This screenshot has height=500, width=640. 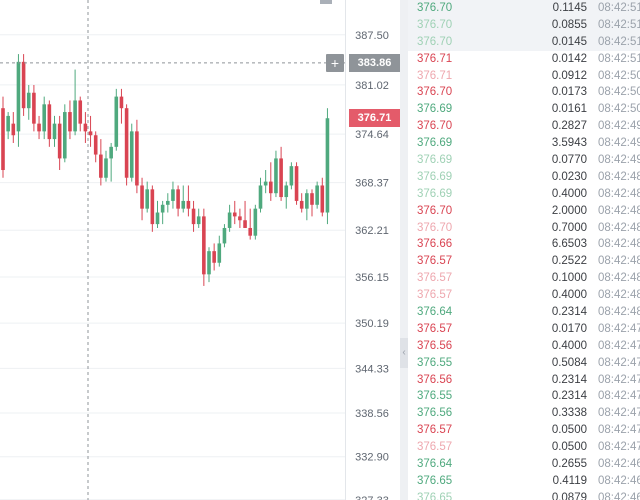 I want to click on trade-amount: 3.5943, so click(x=569, y=143).